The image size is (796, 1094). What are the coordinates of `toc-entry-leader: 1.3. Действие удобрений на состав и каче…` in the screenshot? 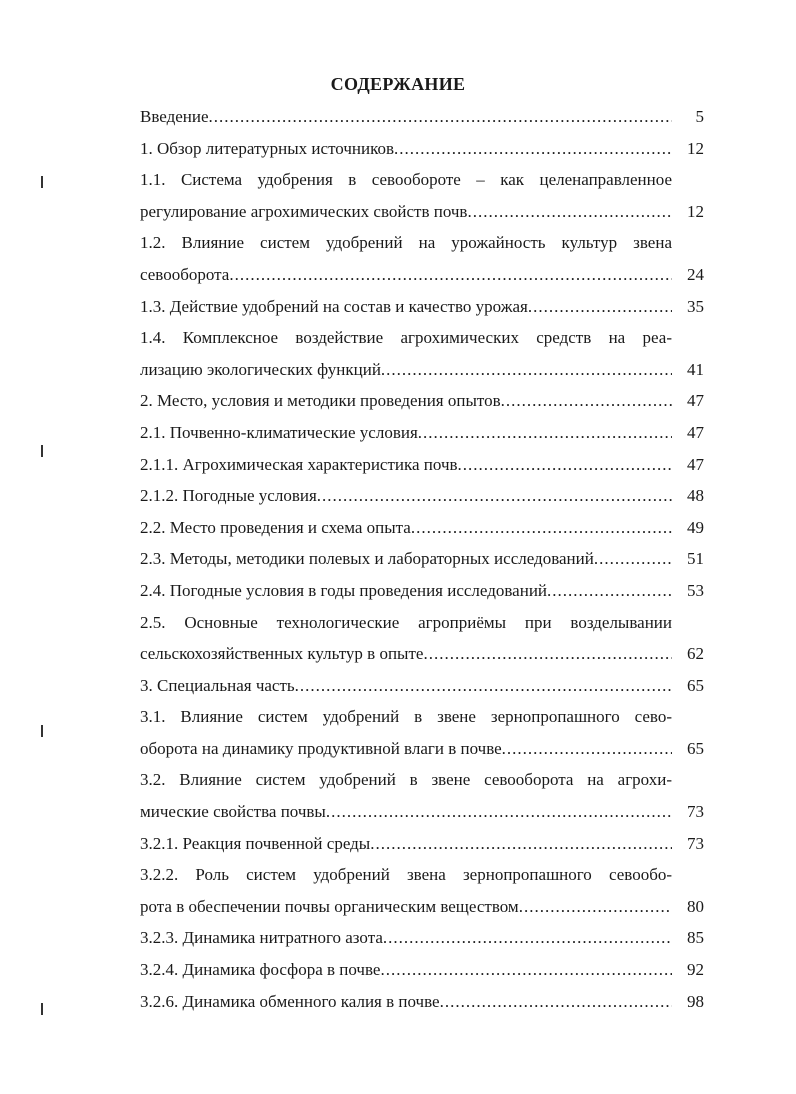 It's located at (406, 307).